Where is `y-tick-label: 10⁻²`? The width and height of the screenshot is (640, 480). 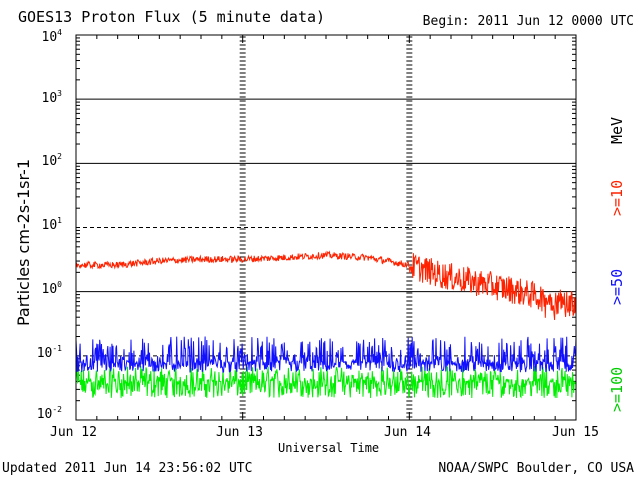
y-tick-label: 10⁻² is located at coordinates (49, 413).